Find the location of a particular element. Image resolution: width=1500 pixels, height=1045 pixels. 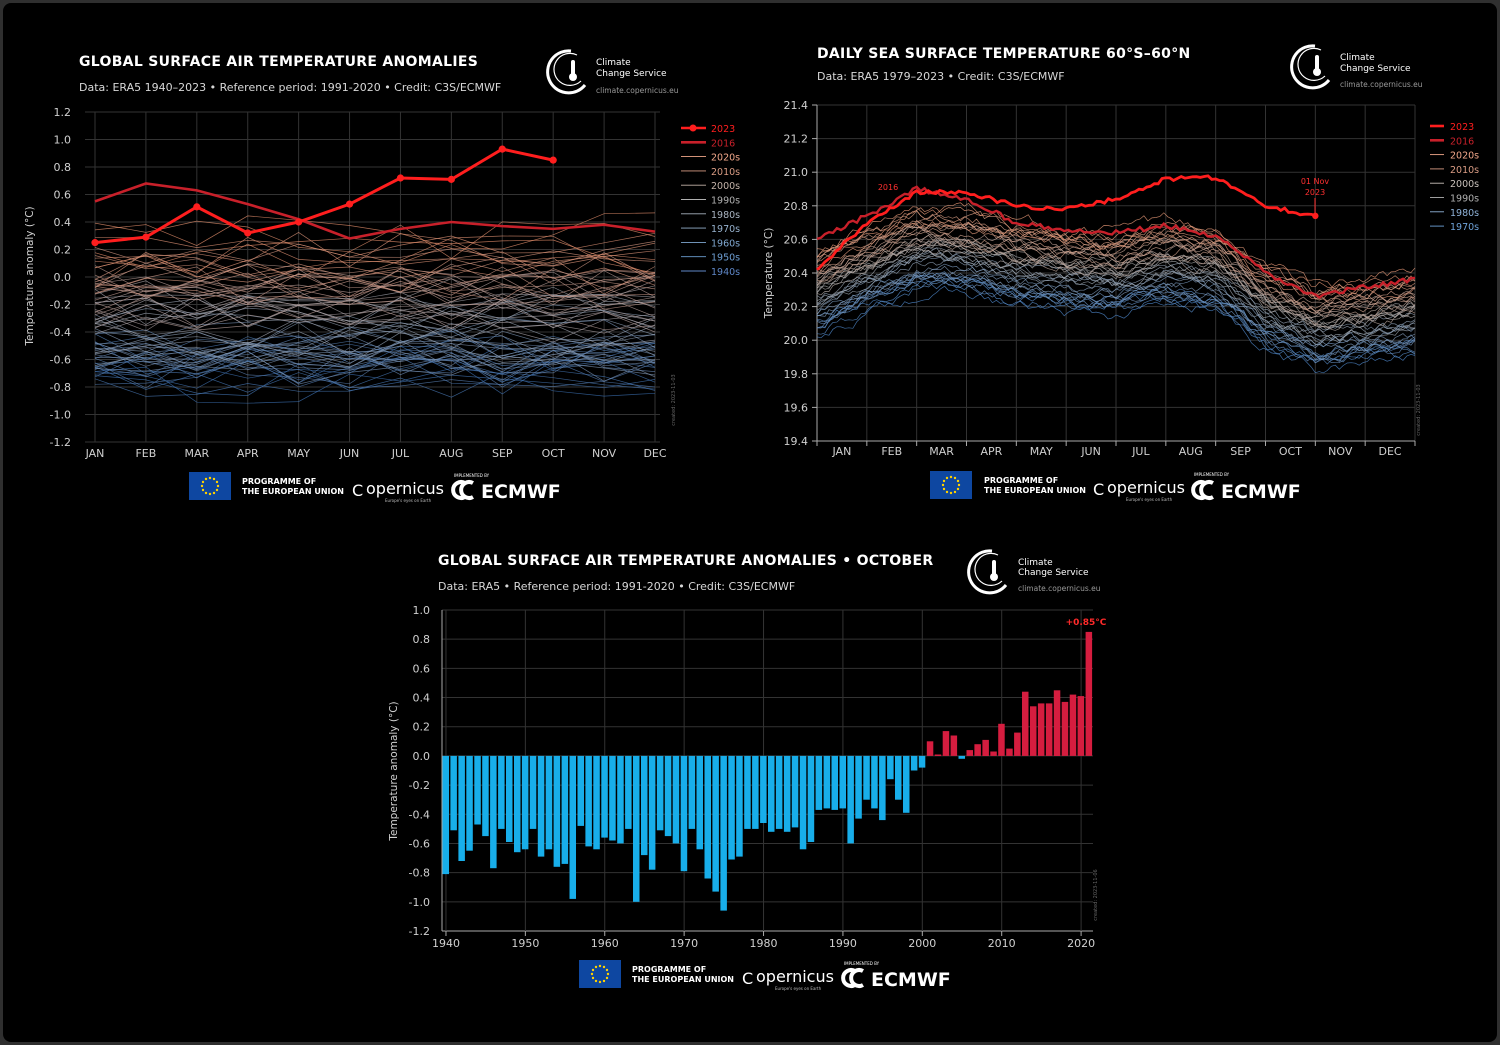

chart2-series is located at coordinates (1116, 236).